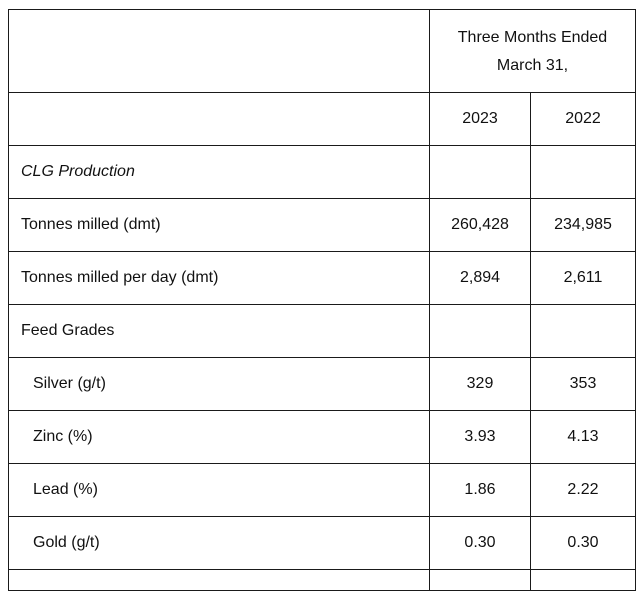  What do you see at coordinates (532, 51) in the screenshot?
I see `period-header-cell: Three Months Ended March 31,` at bounding box center [532, 51].